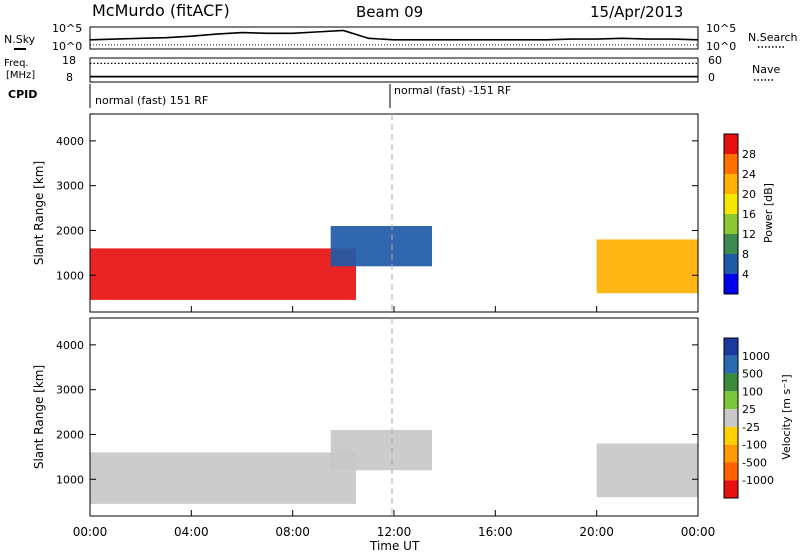 The width and height of the screenshot is (800, 554). Describe the element at coordinates (749, 214) in the screenshot. I see `colorbar-tick-label: 16` at that location.